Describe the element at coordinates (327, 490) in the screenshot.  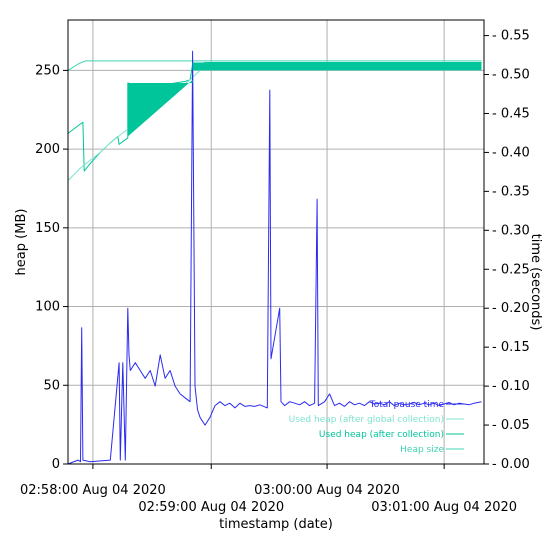
I see `x-tick-label: 03:00:00 Aug 04 2020` at that location.